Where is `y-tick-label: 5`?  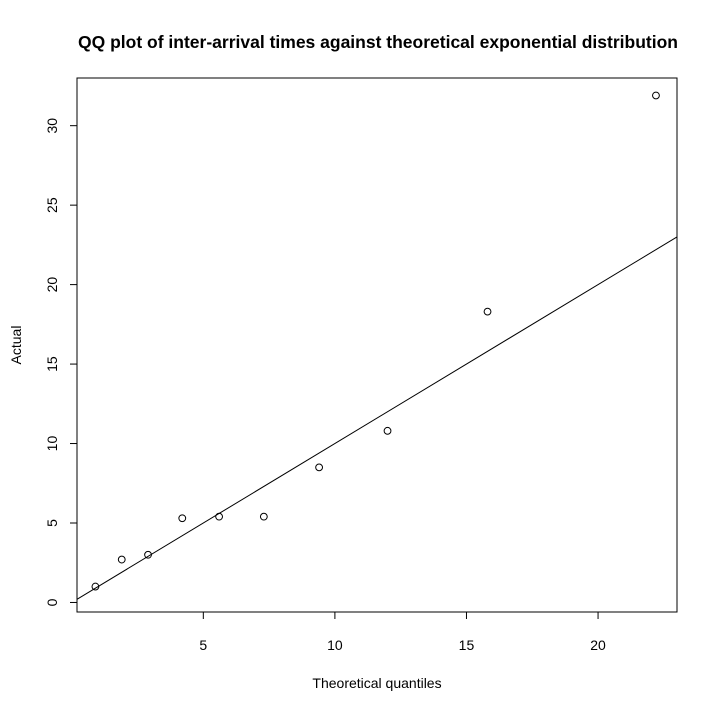
y-tick-label: 5 is located at coordinates (52, 523).